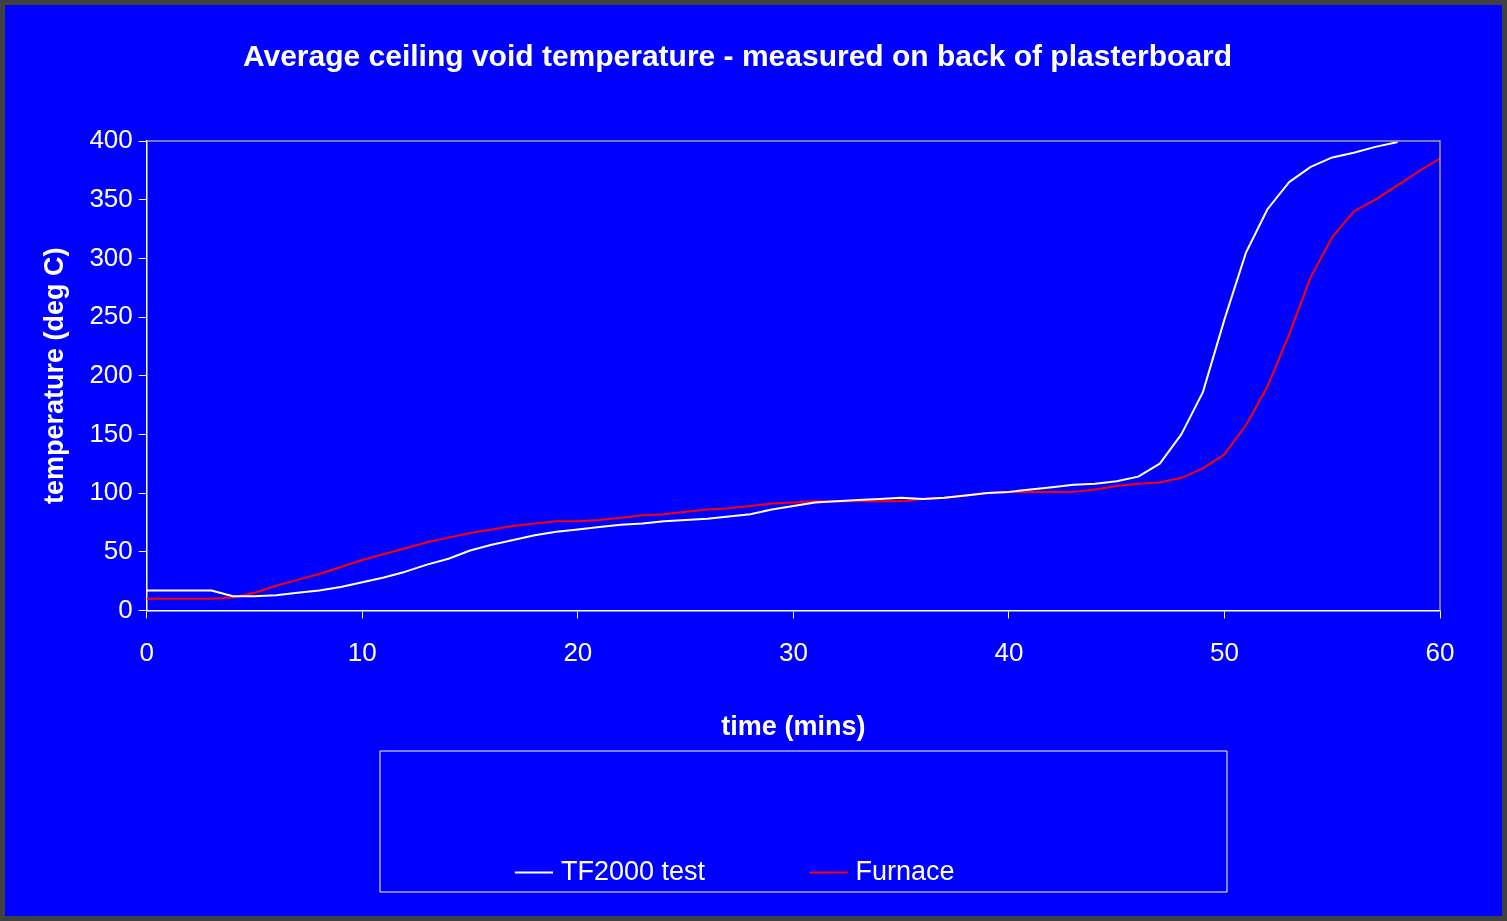 The height and width of the screenshot is (921, 1507). What do you see at coordinates (111, 315) in the screenshot?
I see `y-tick-label: 250` at bounding box center [111, 315].